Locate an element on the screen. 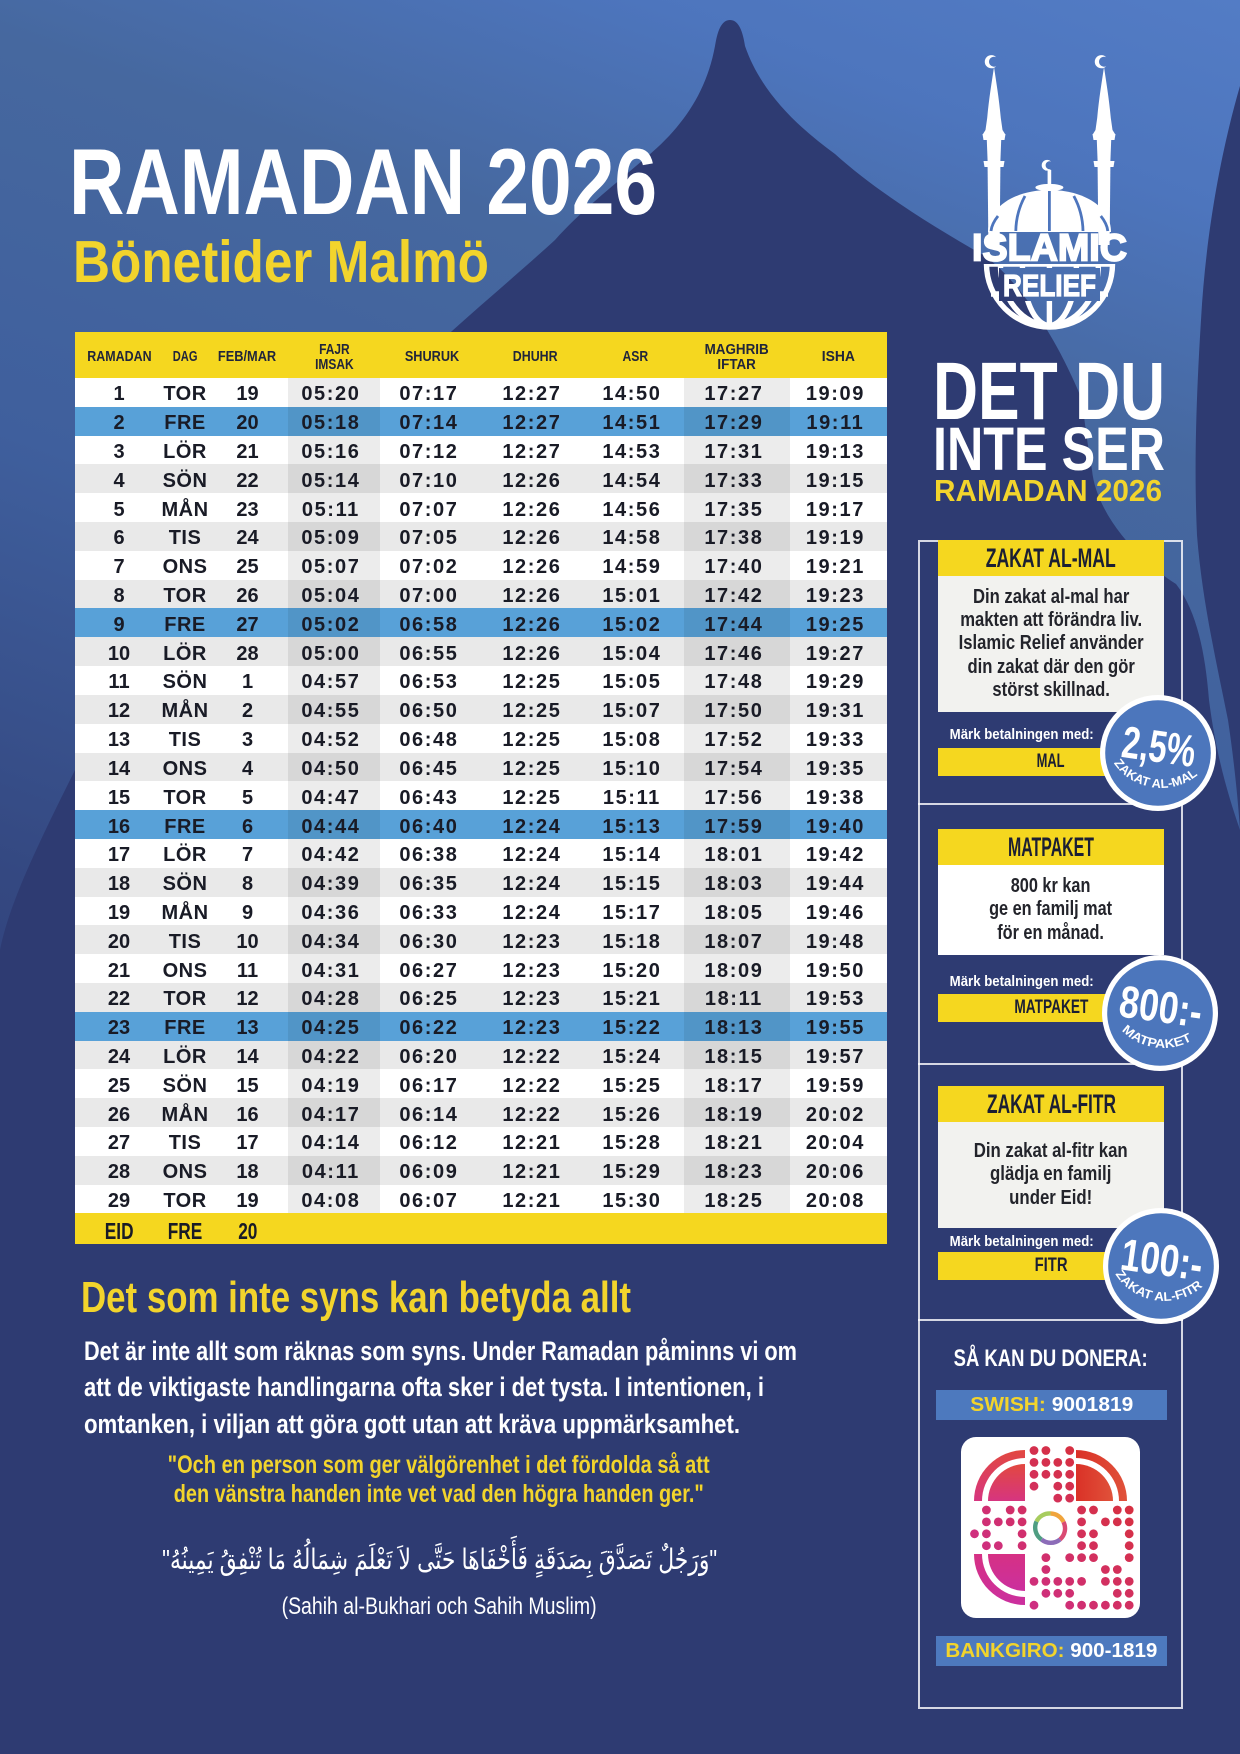 The height and width of the screenshot is (1754, 1240). svg-text: ISLAMIC is located at coordinates (1049, 249).